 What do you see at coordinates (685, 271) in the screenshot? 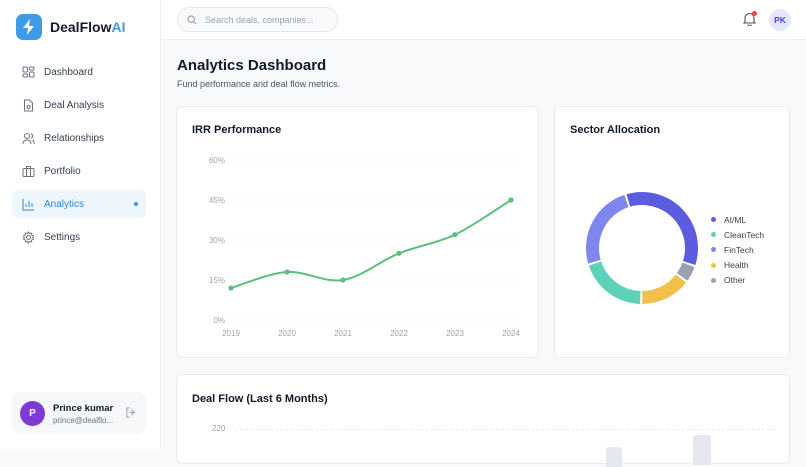
I see `slice-other` at bounding box center [685, 271].